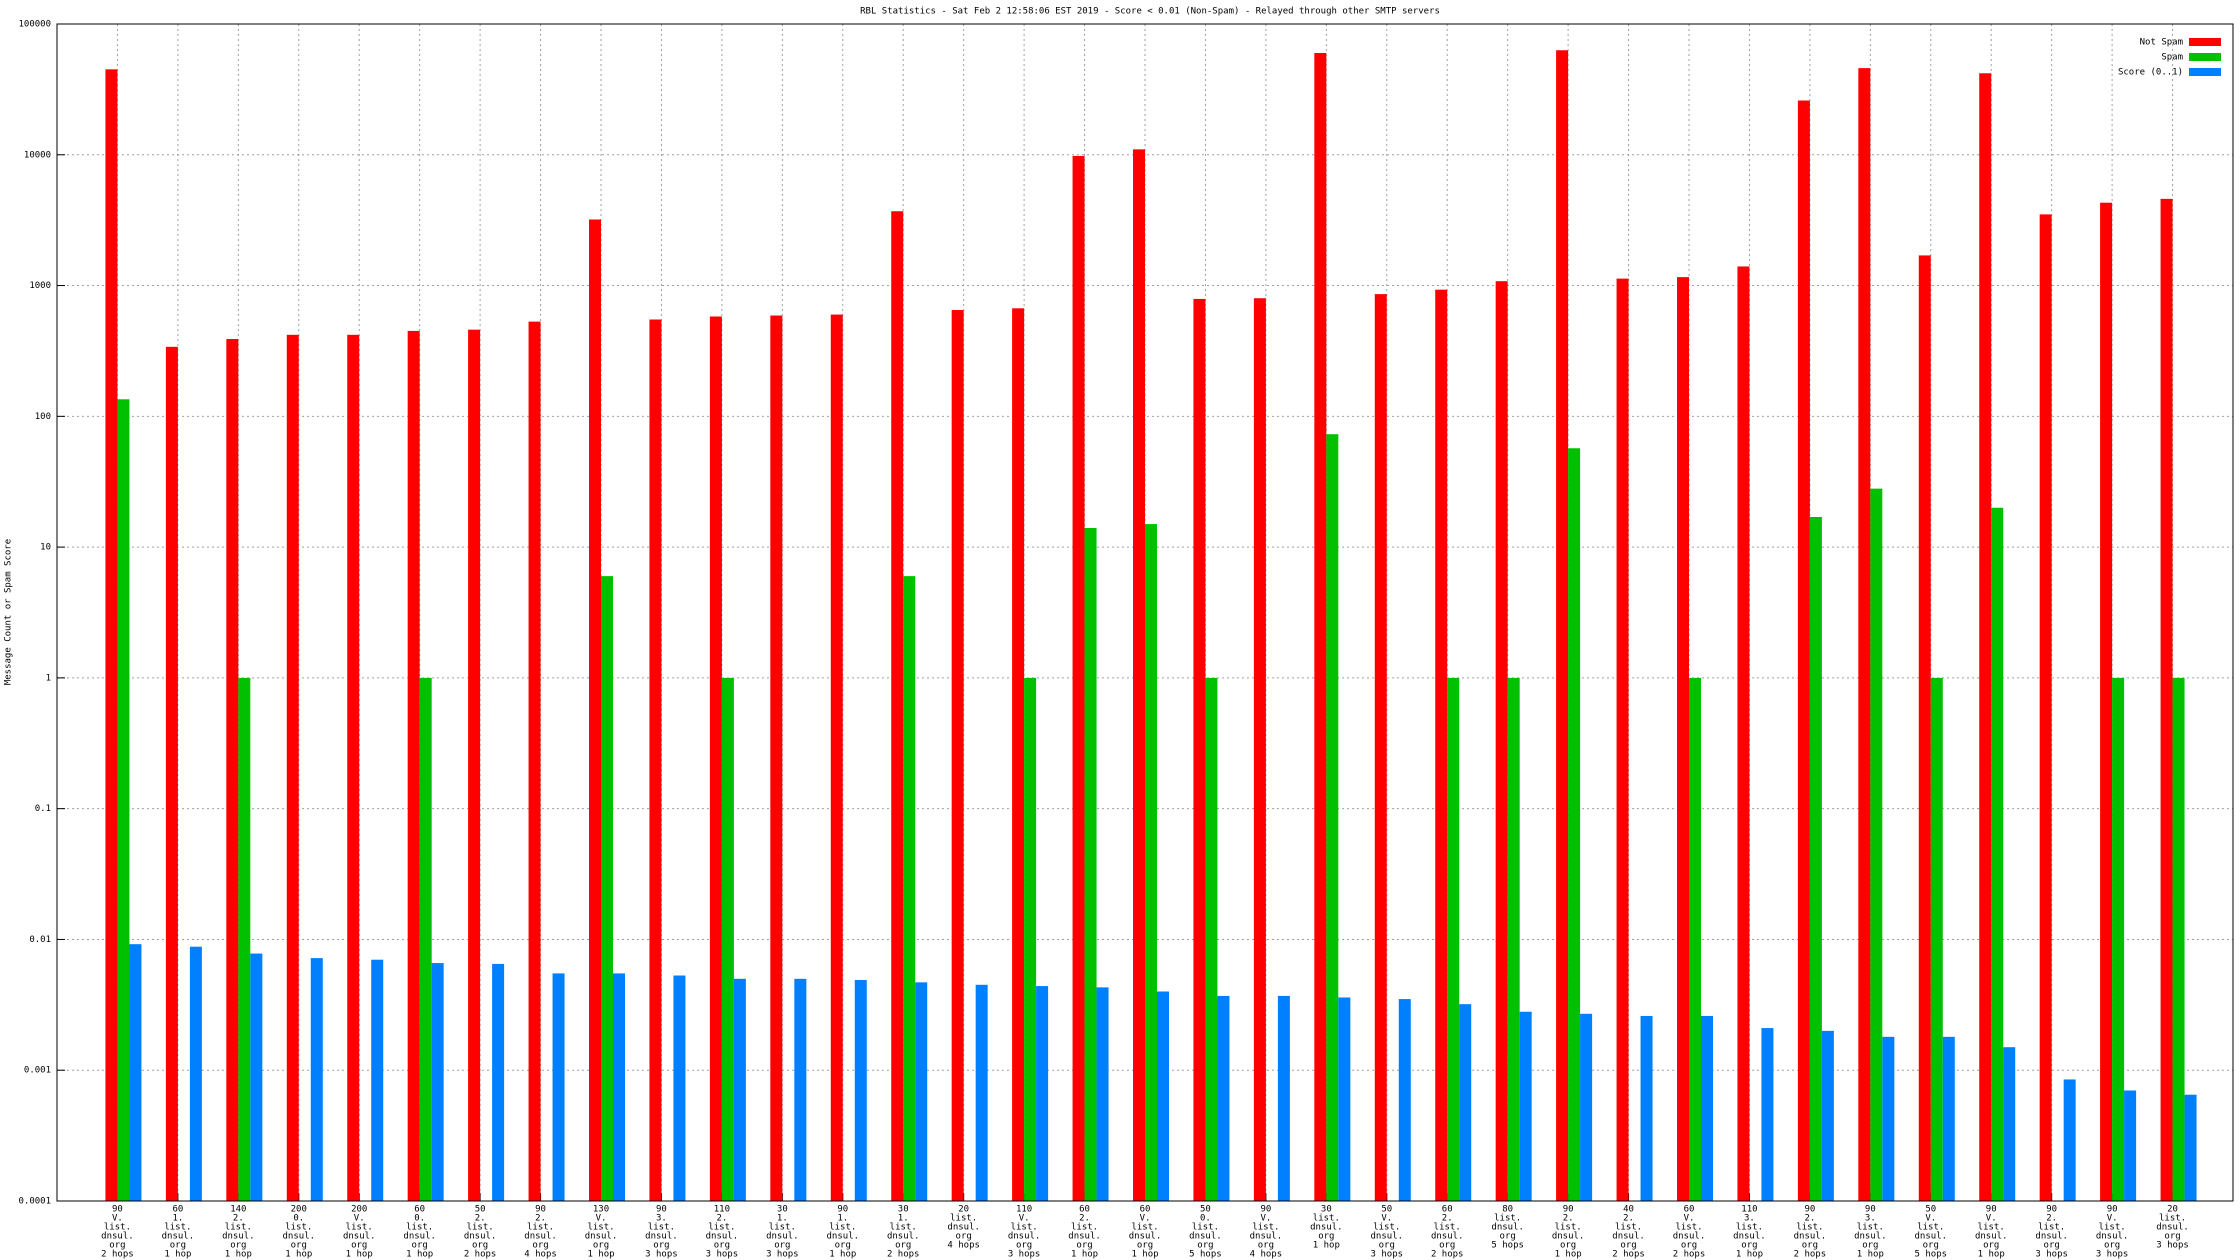 The width and height of the screenshot is (2240, 1260). I want to click on legend-swatch, so click(2205, 42).